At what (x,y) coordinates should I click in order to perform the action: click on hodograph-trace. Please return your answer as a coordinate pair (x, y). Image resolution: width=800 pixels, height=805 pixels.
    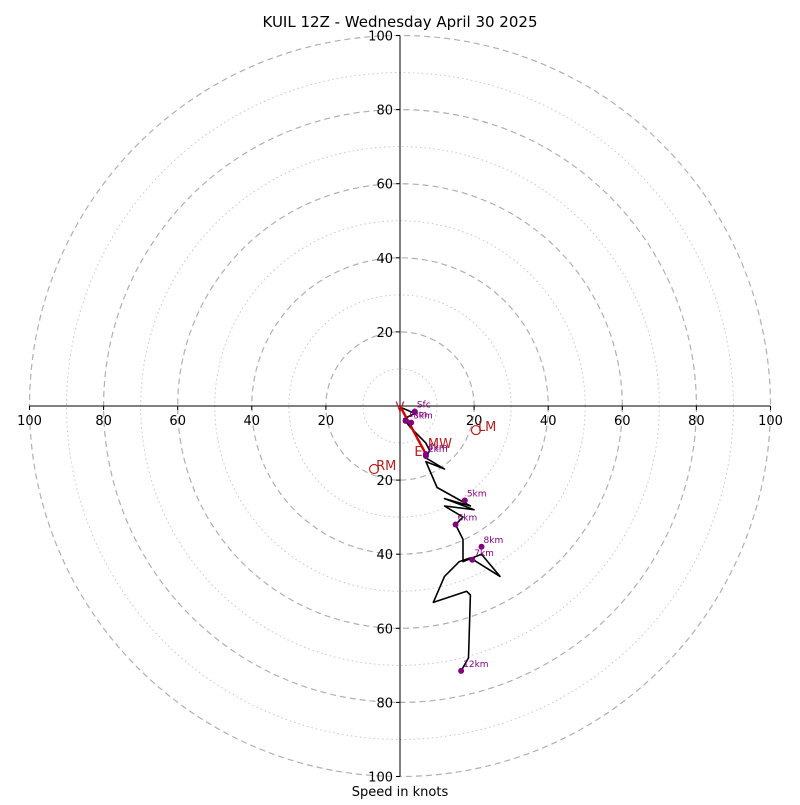
    Looking at the image, I should click on (451, 539).